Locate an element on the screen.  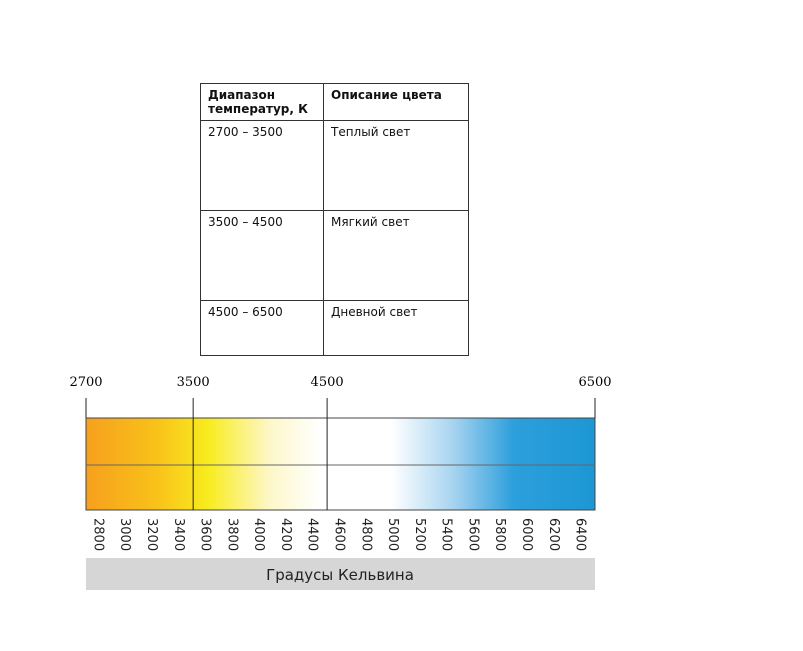
marker-label: 3500 is located at coordinates (193, 382).